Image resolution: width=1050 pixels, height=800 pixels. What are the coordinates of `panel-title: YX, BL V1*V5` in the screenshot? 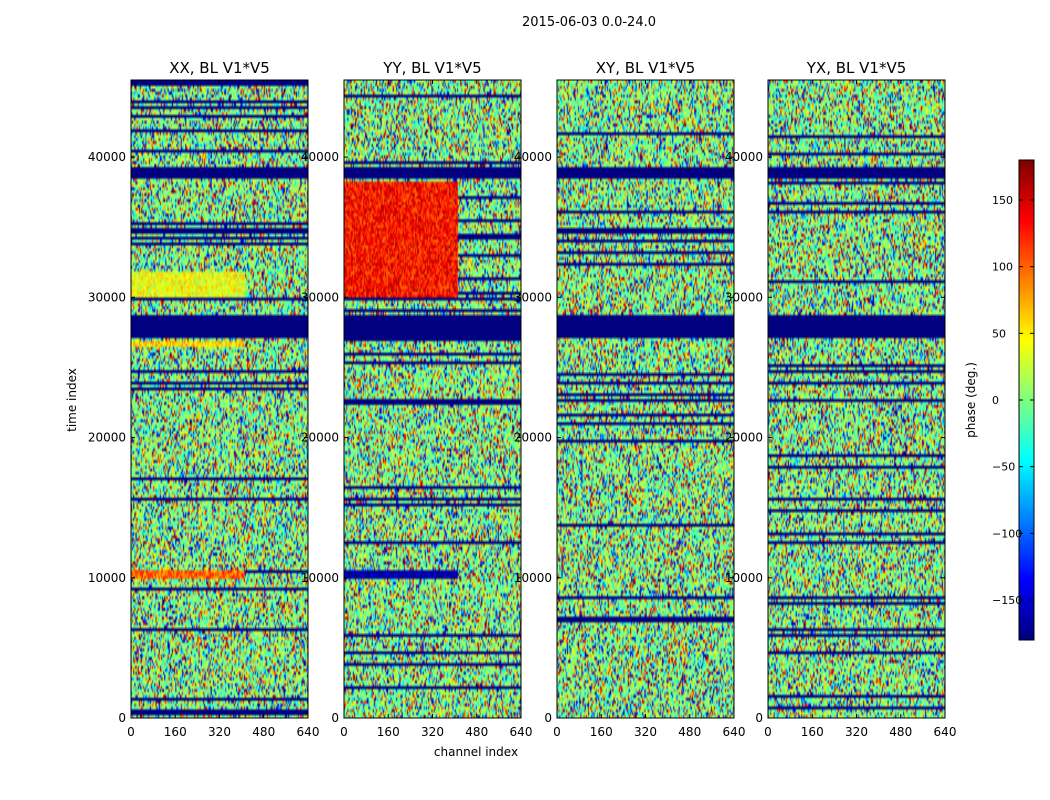 It's located at (856, 68).